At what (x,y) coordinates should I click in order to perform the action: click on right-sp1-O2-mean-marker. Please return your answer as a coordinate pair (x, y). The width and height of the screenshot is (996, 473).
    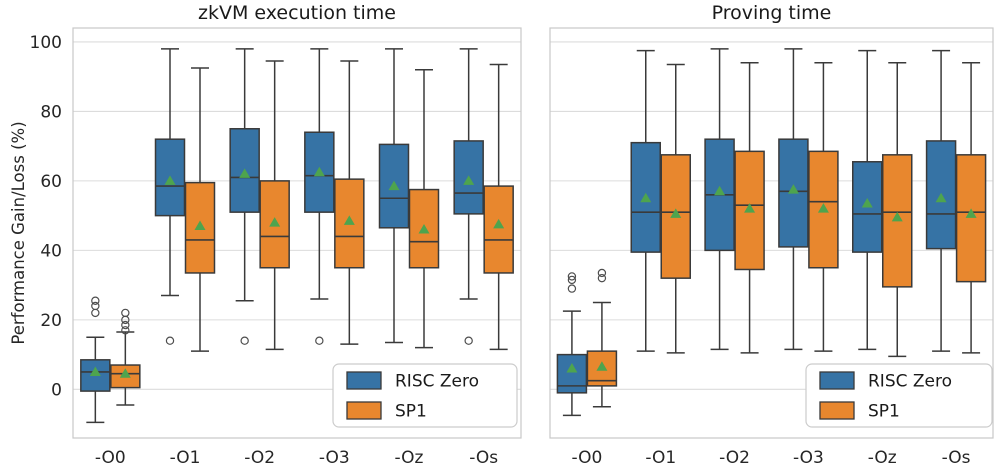
    Looking at the image, I should click on (750, 208).